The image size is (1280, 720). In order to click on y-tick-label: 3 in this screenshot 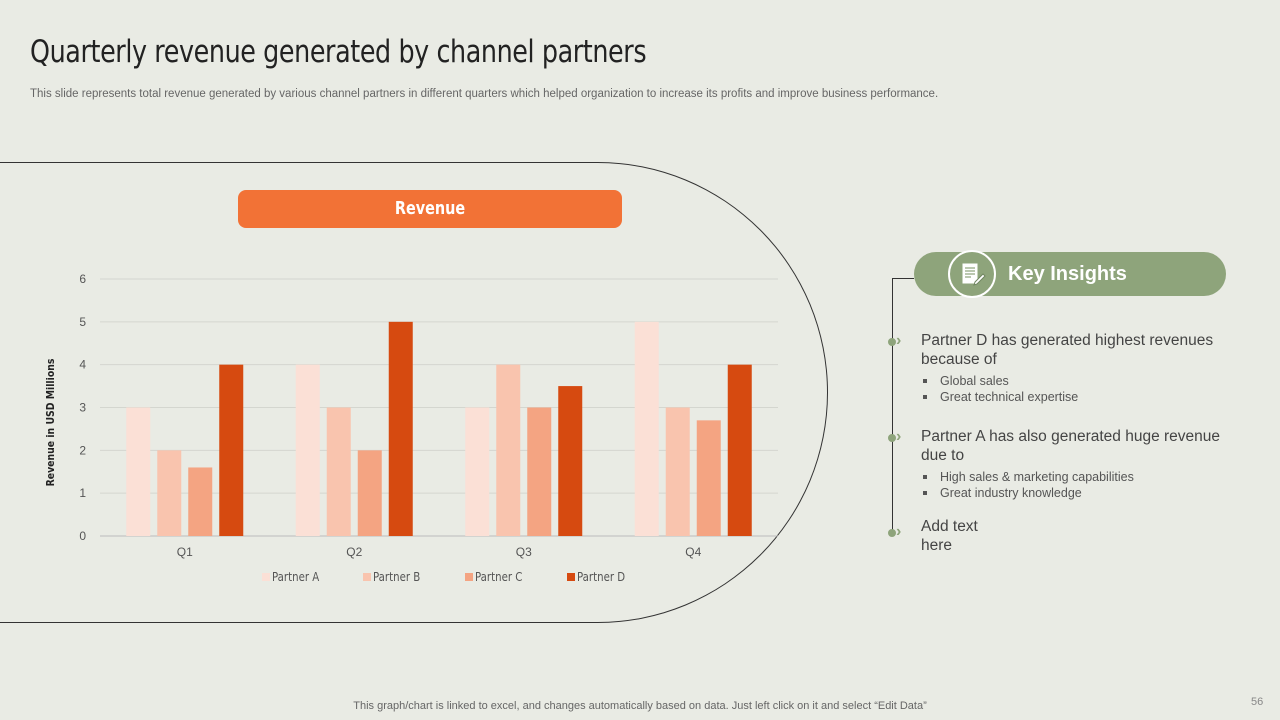, I will do `click(82, 408)`.